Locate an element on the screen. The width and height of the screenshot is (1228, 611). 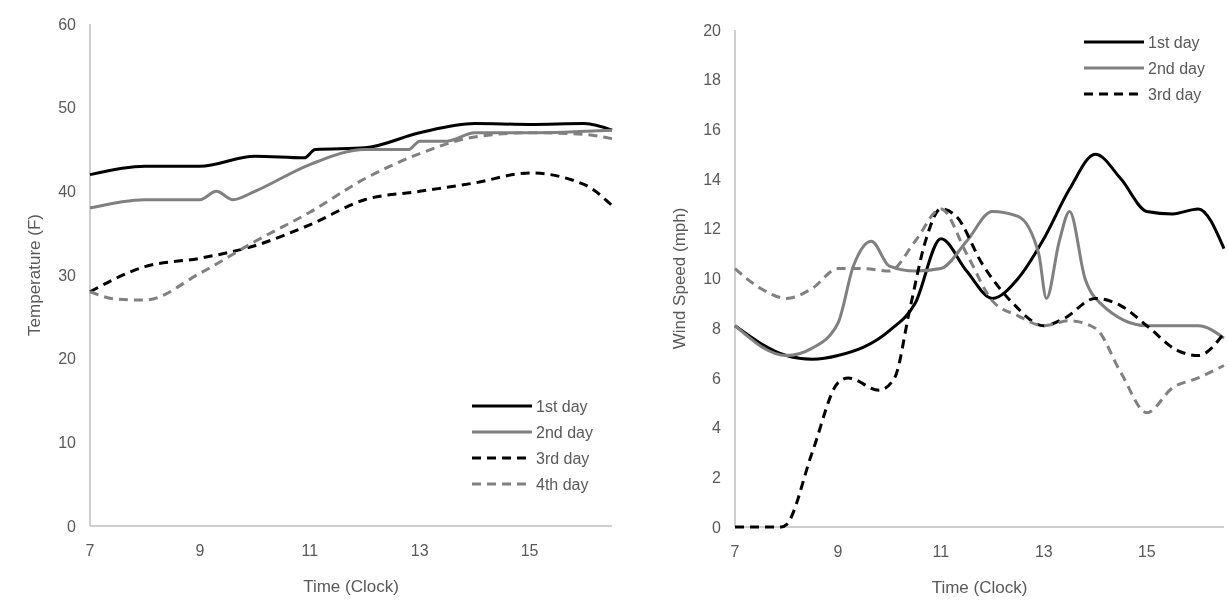
y-tick-label: 6 is located at coordinates (717, 378).